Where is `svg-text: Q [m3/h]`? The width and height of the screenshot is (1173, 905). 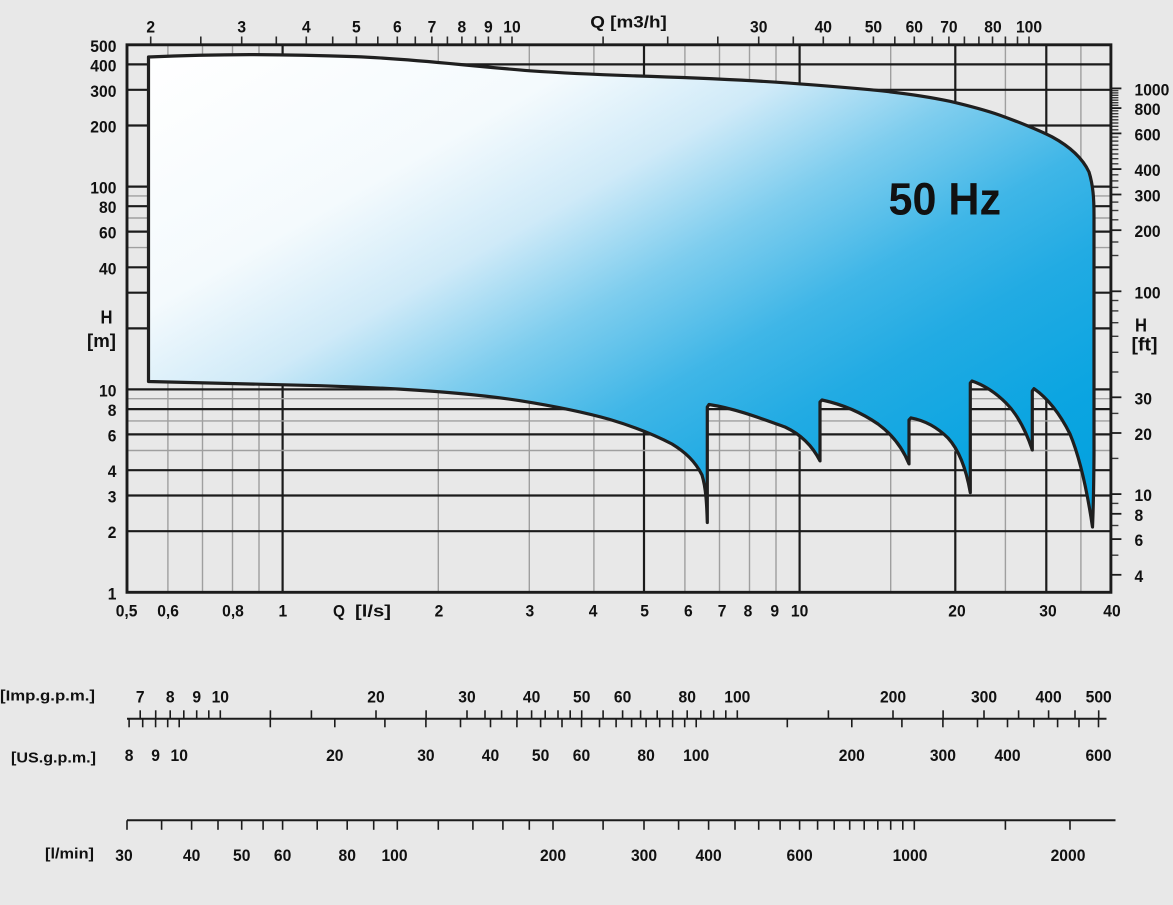 svg-text: Q [m3/h] is located at coordinates (628, 22).